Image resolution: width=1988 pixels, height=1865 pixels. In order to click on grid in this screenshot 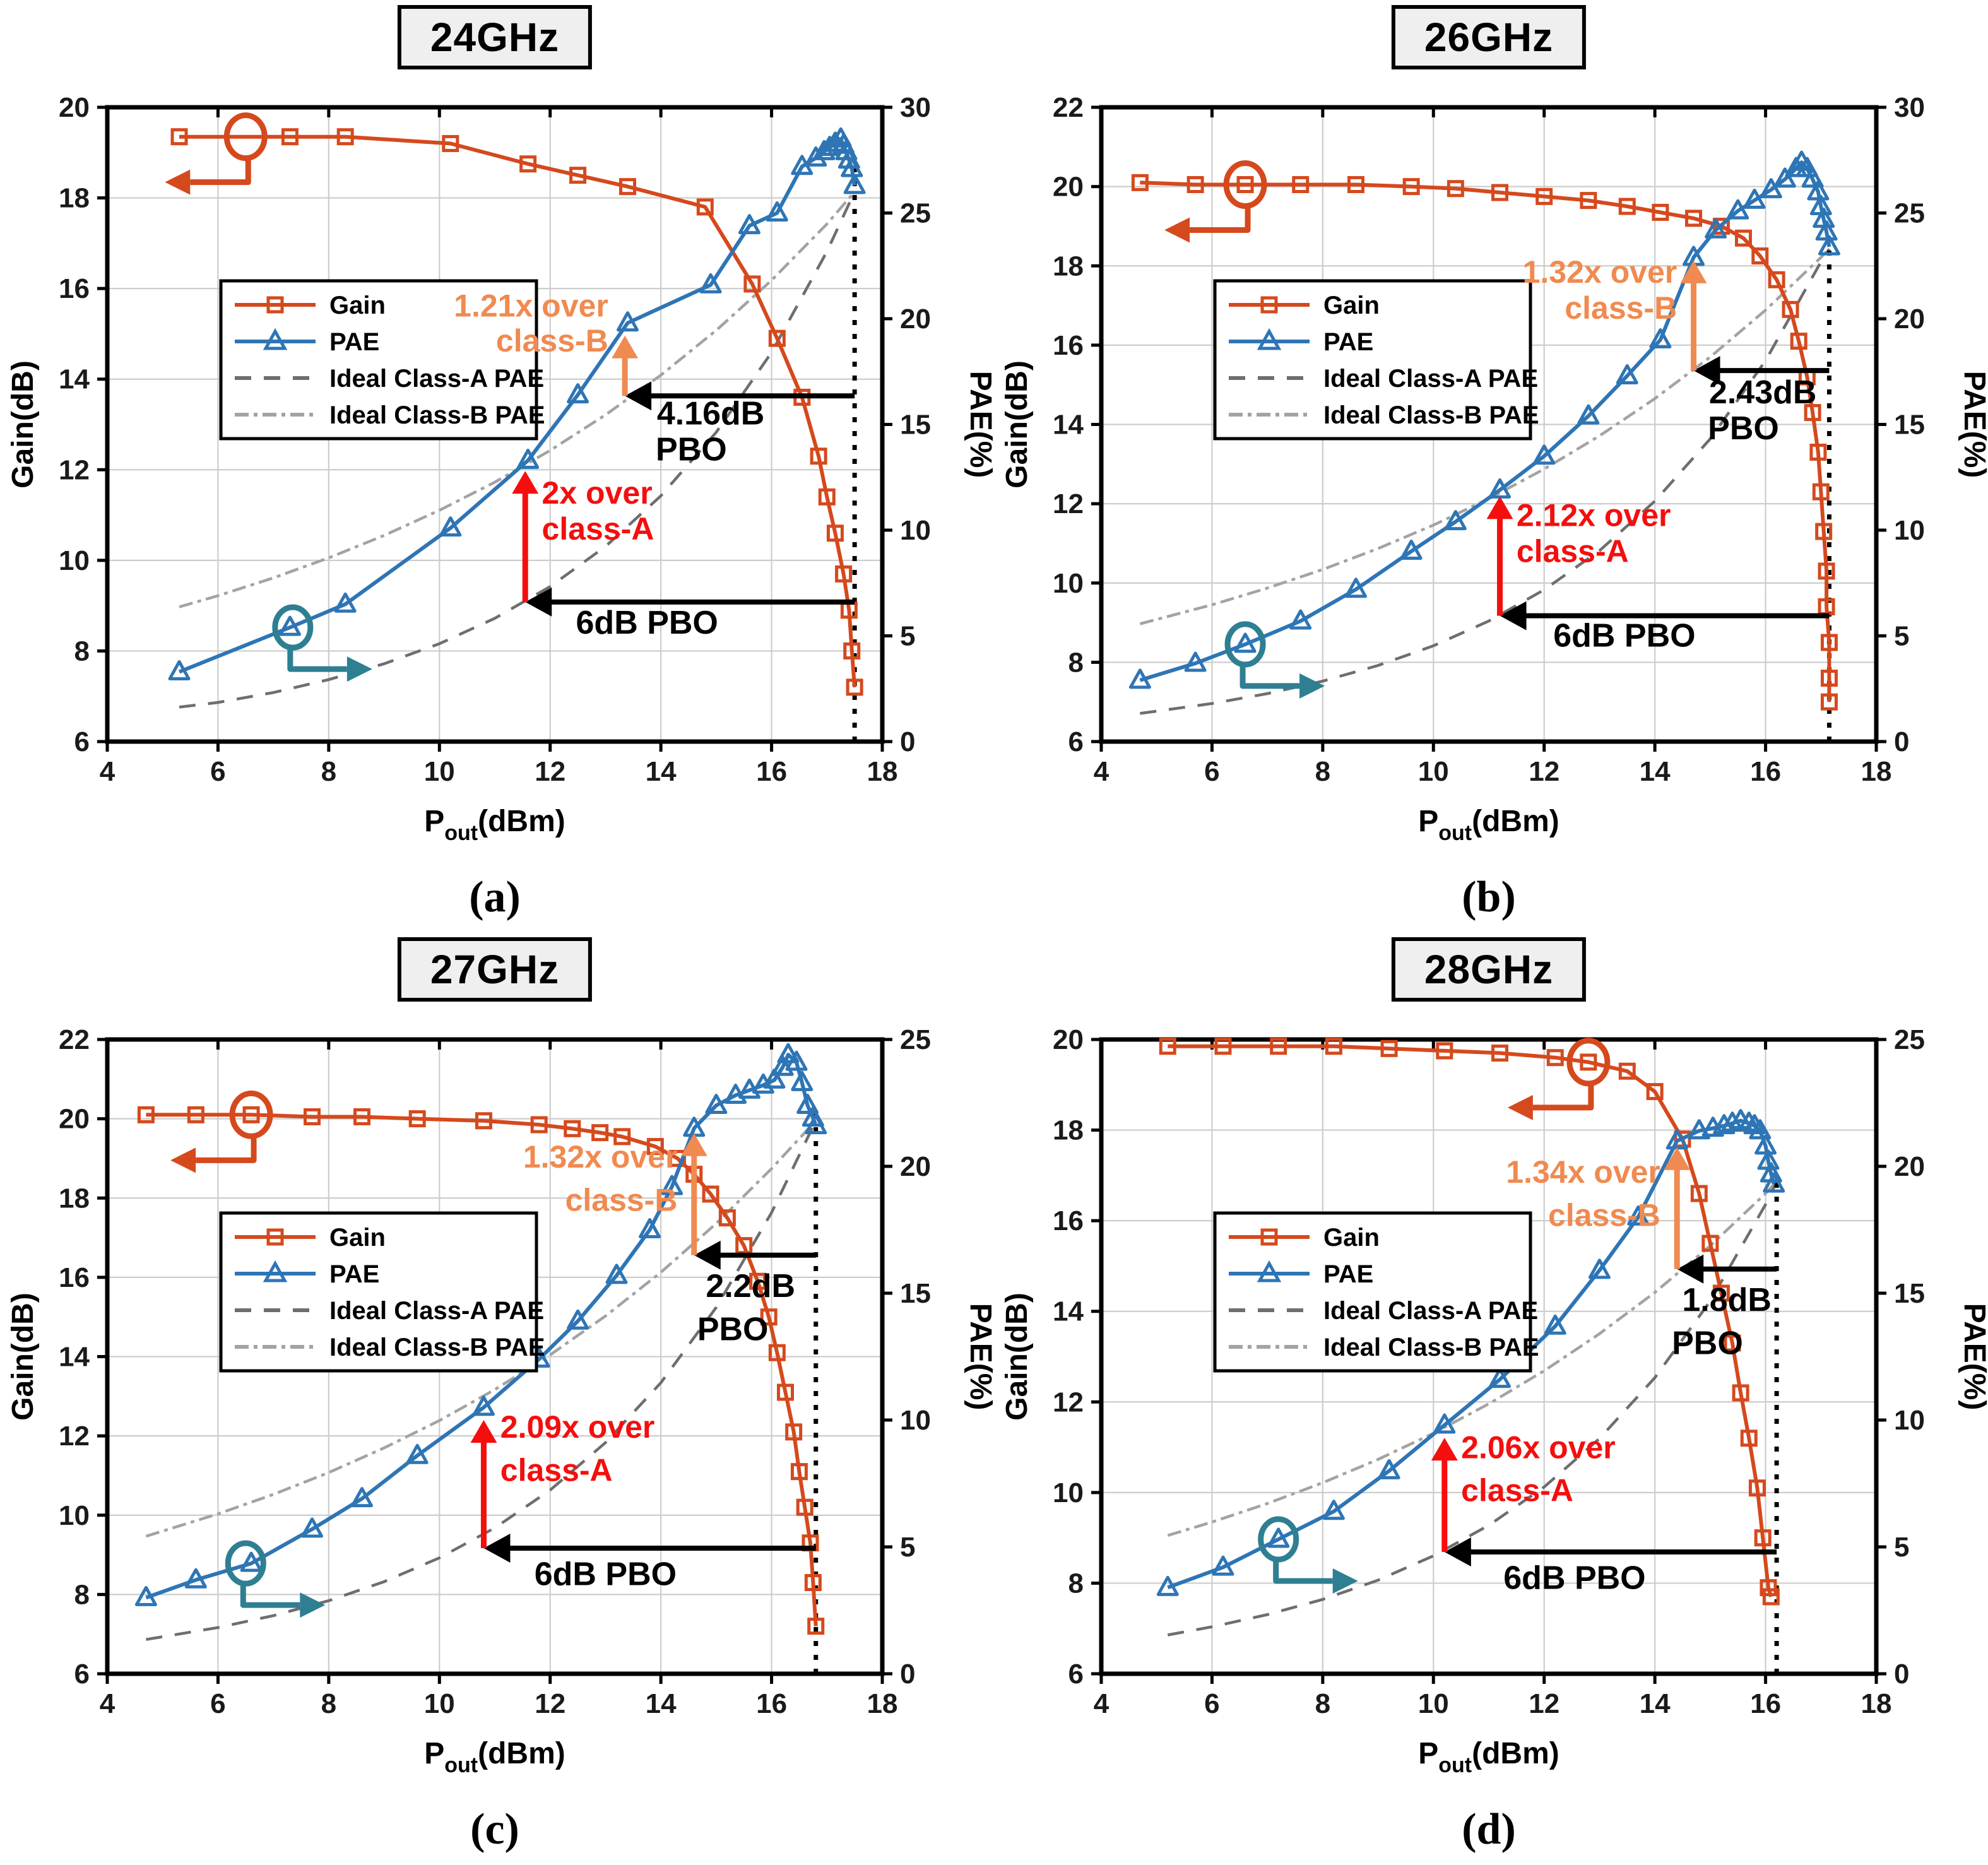, I will do `click(1488, 1356)`.